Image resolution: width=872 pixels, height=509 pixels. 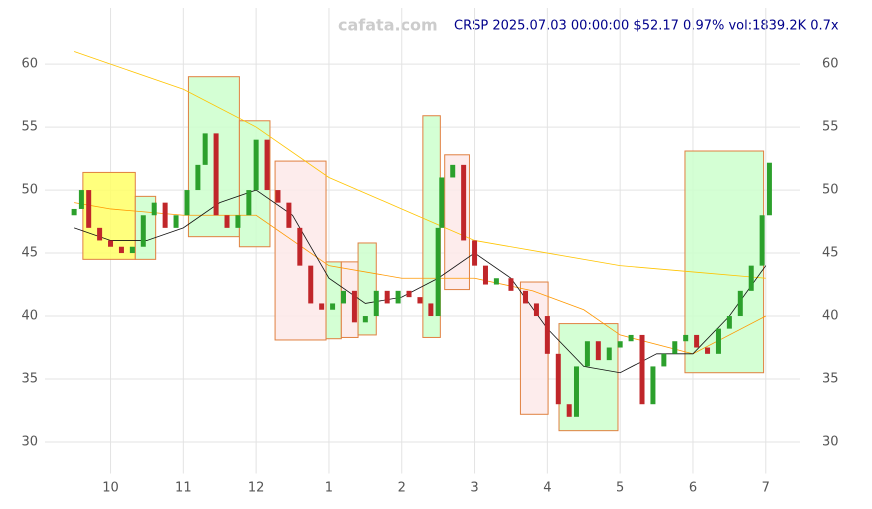 What do you see at coordinates (830, 316) in the screenshot?
I see `y-tick-label-right: 40` at bounding box center [830, 316].